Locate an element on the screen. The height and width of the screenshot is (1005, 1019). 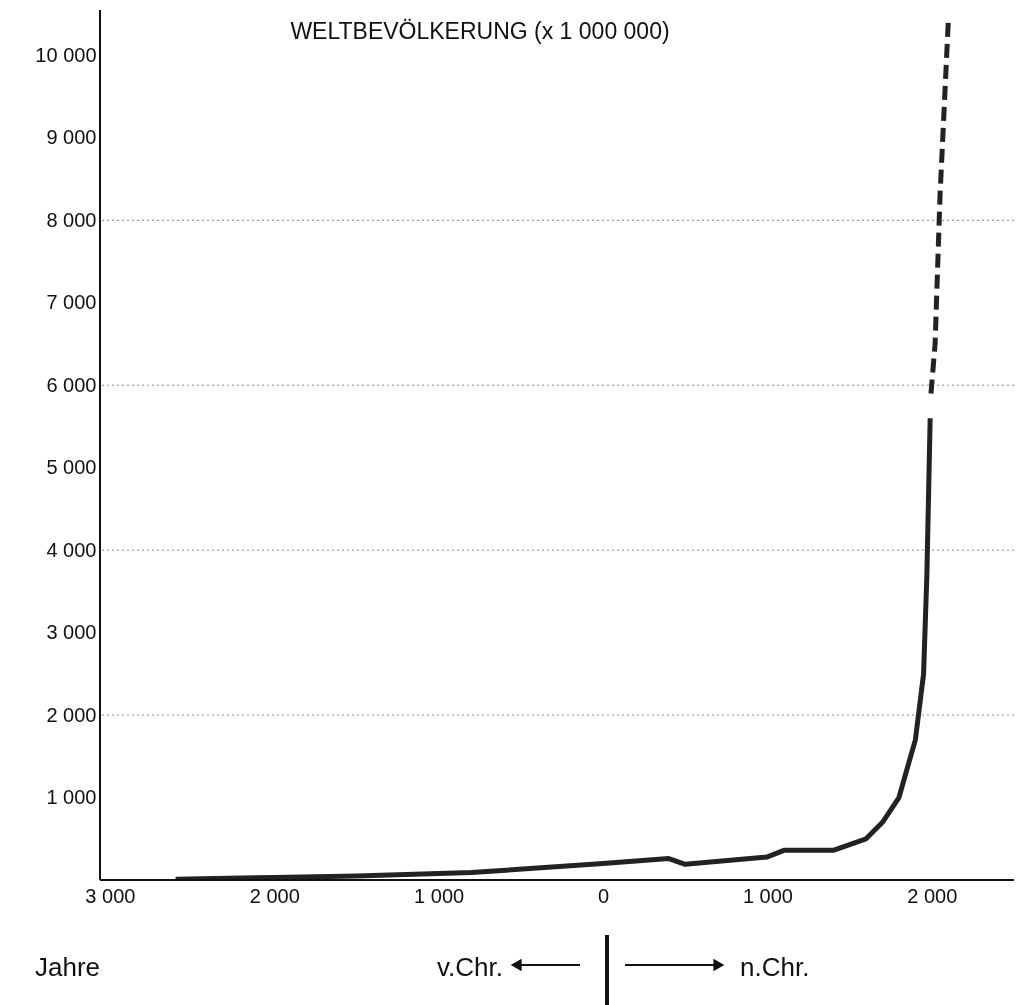
y-tick-label: 2 000 is located at coordinates (71, 714).